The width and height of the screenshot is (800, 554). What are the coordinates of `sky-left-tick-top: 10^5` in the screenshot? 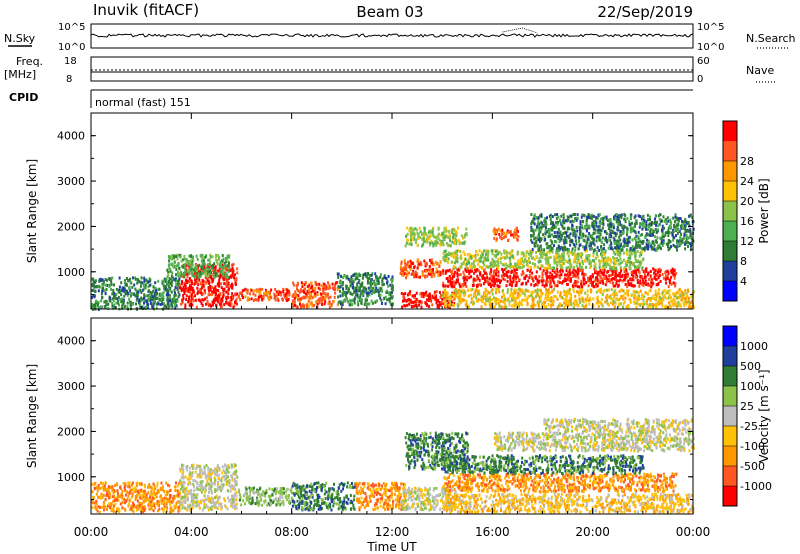 It's located at (71, 27).